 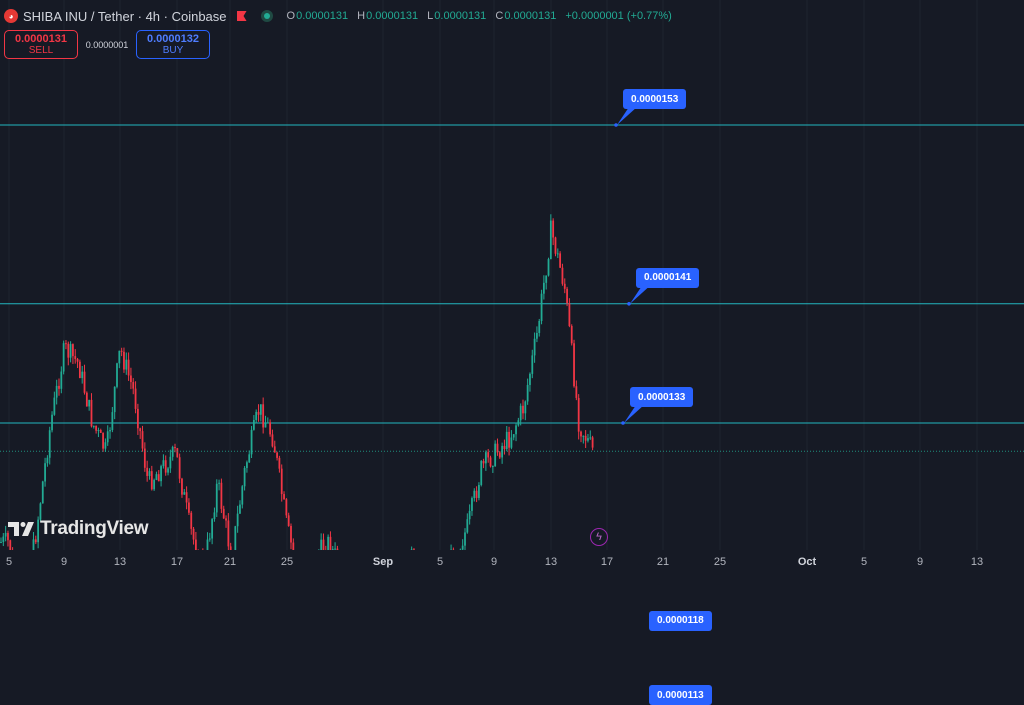 I want to click on price-level-label: 0.0000113, so click(x=680, y=695).